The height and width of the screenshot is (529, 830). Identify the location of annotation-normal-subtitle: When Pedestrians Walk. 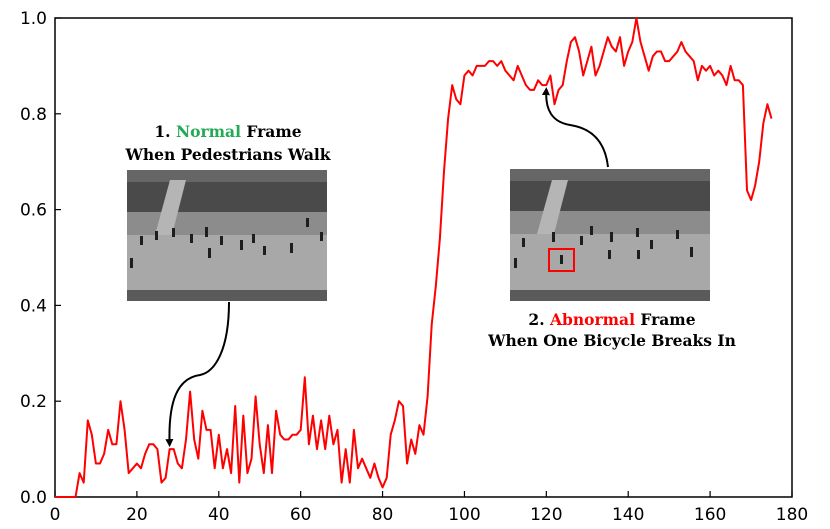
(227, 154).